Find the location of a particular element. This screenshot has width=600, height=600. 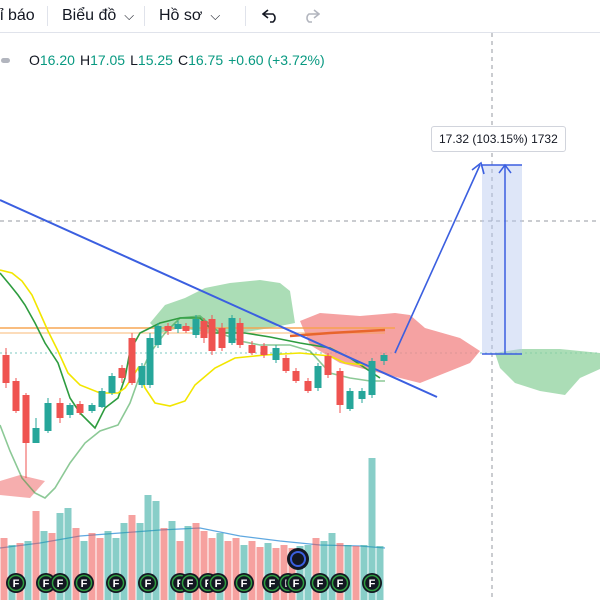

redo-button is located at coordinates (311, 16).